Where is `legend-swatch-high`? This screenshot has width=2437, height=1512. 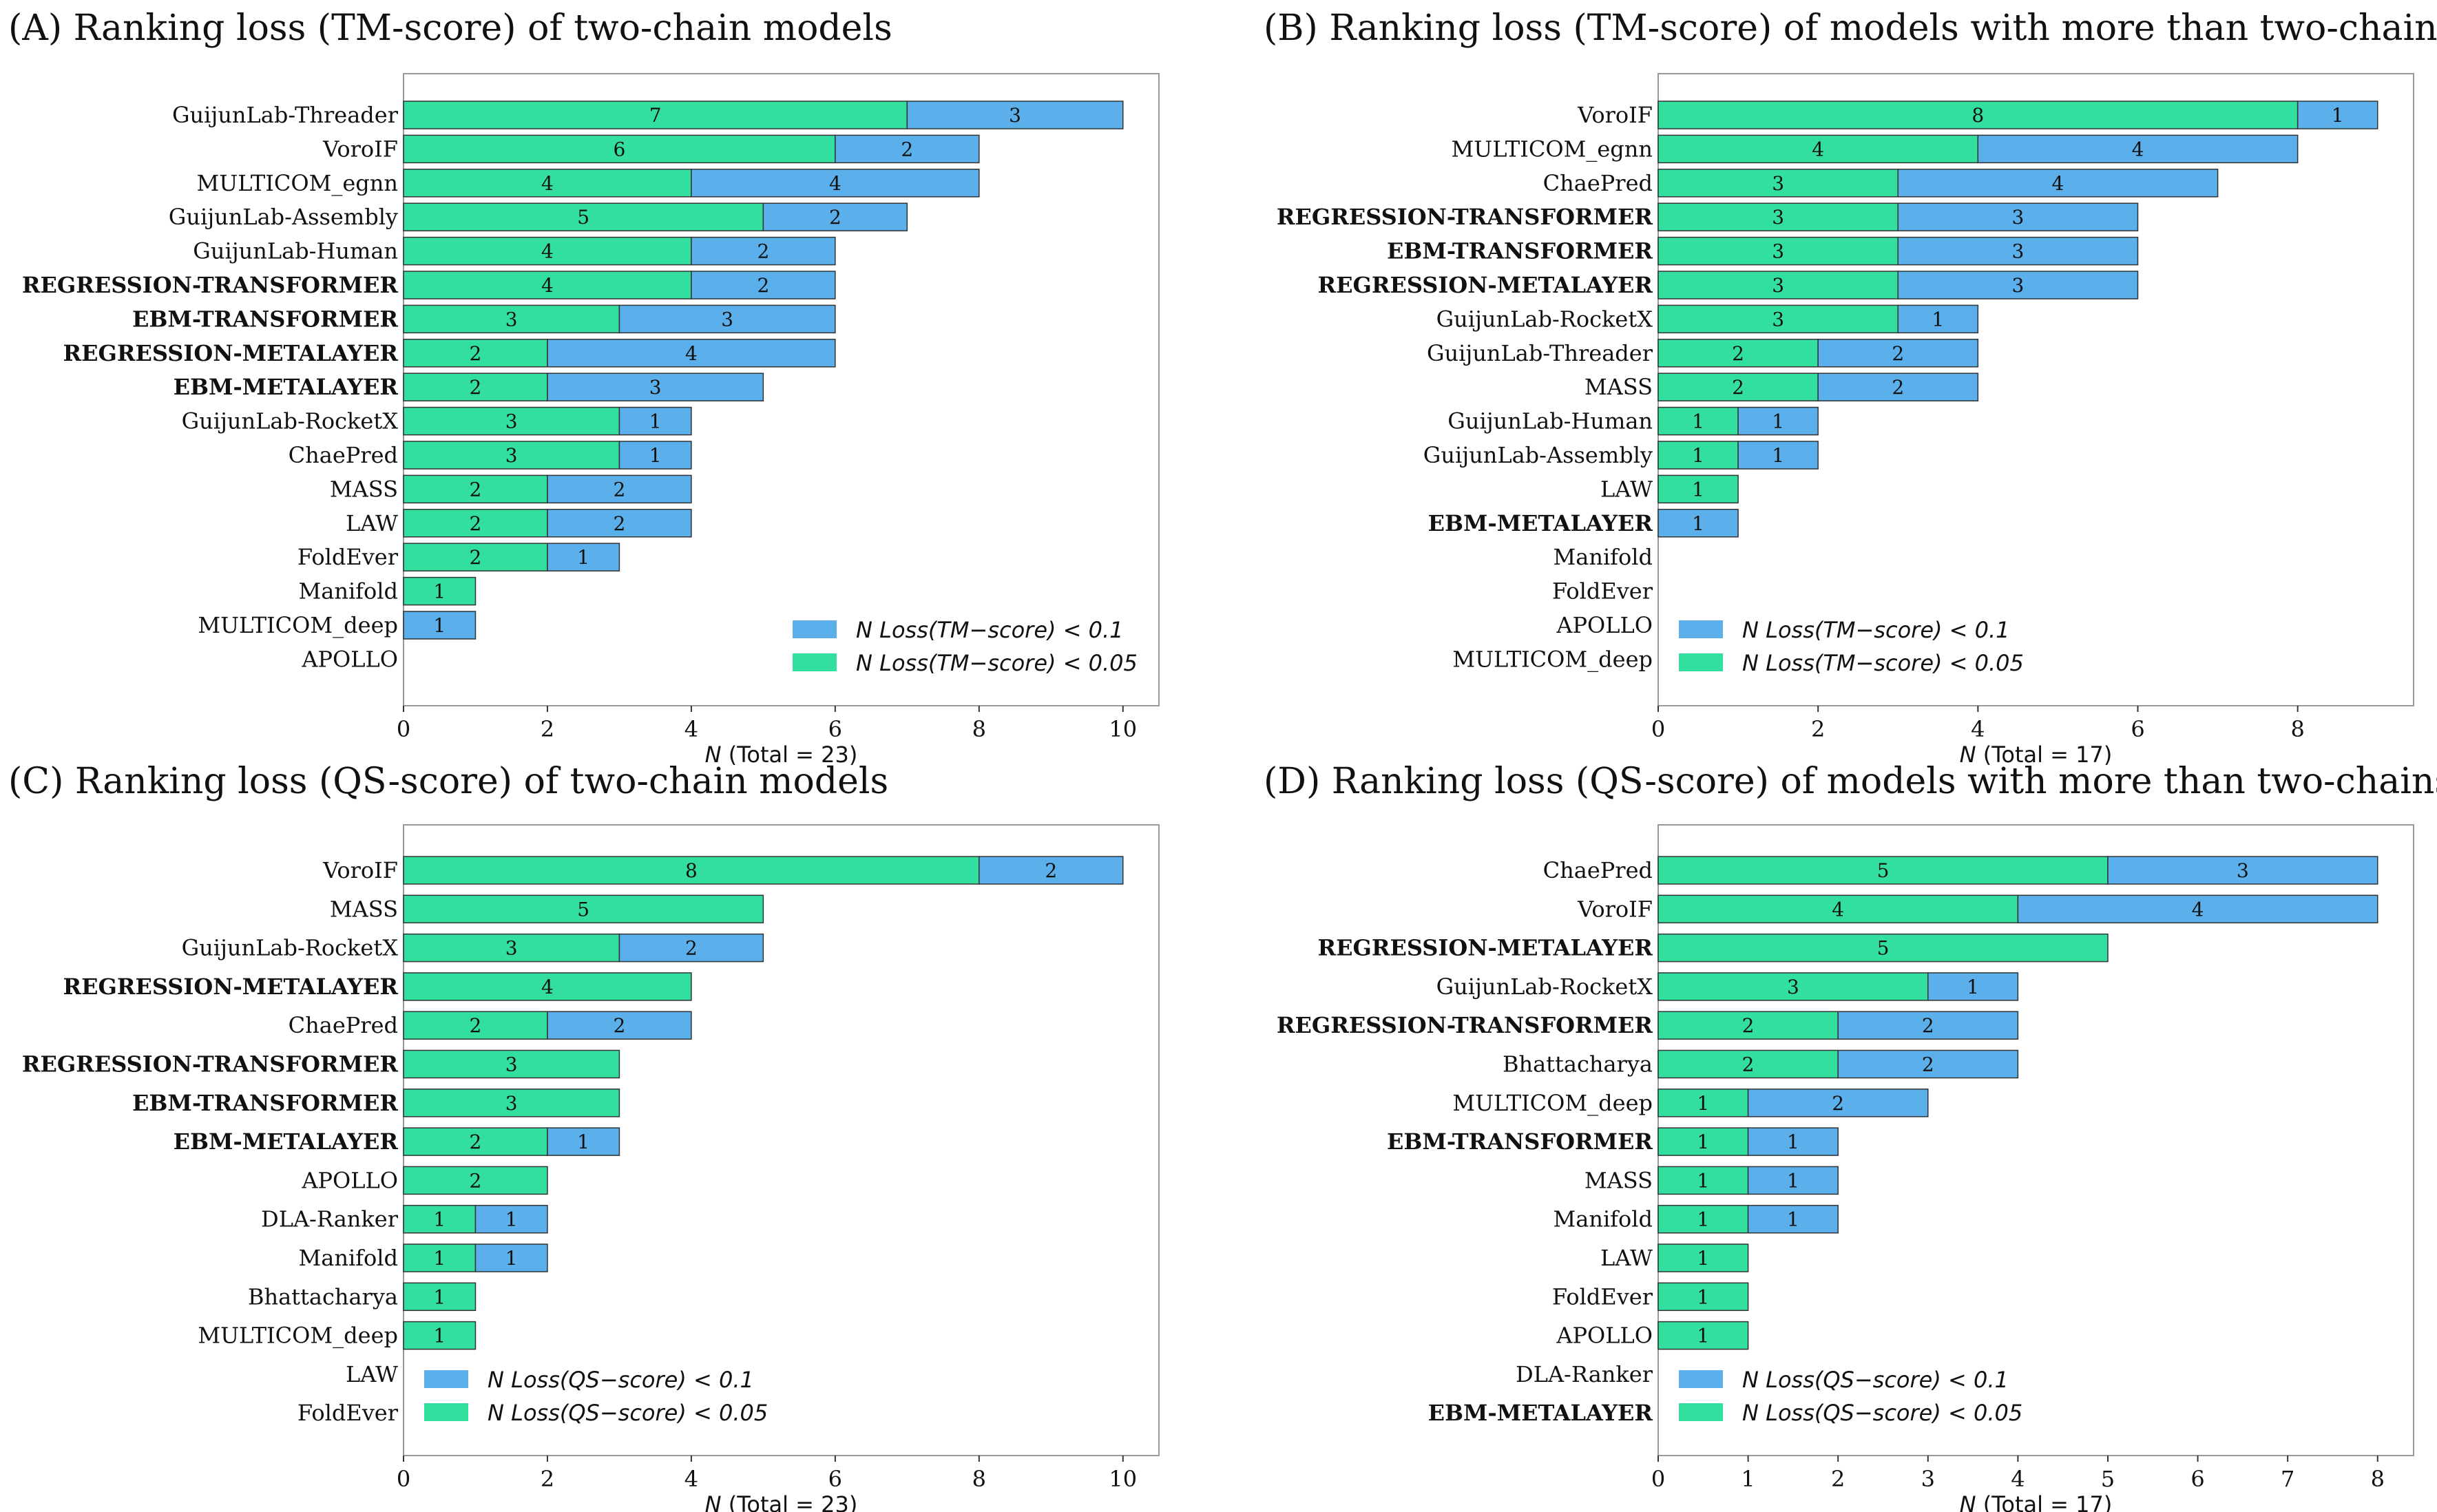 legend-swatch-high is located at coordinates (1701, 629).